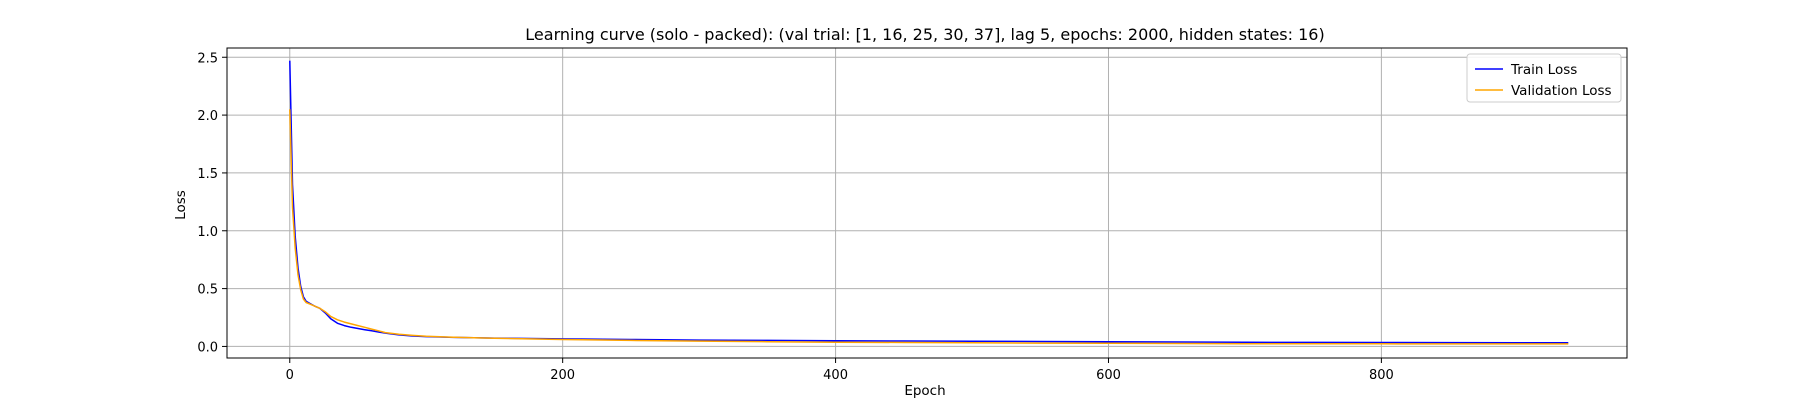  Describe the element at coordinates (1543, 70) in the screenshot. I see `legend-entry-label: Train Loss` at that location.